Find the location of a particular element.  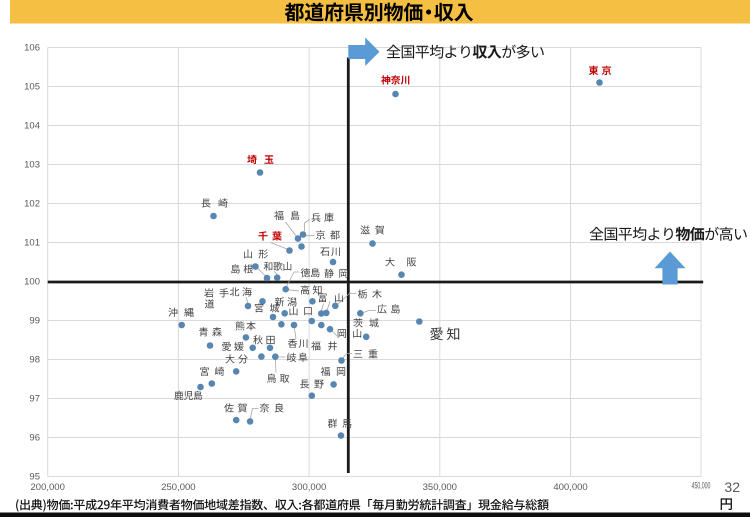

svg-text: 101 is located at coordinates (32, 243).